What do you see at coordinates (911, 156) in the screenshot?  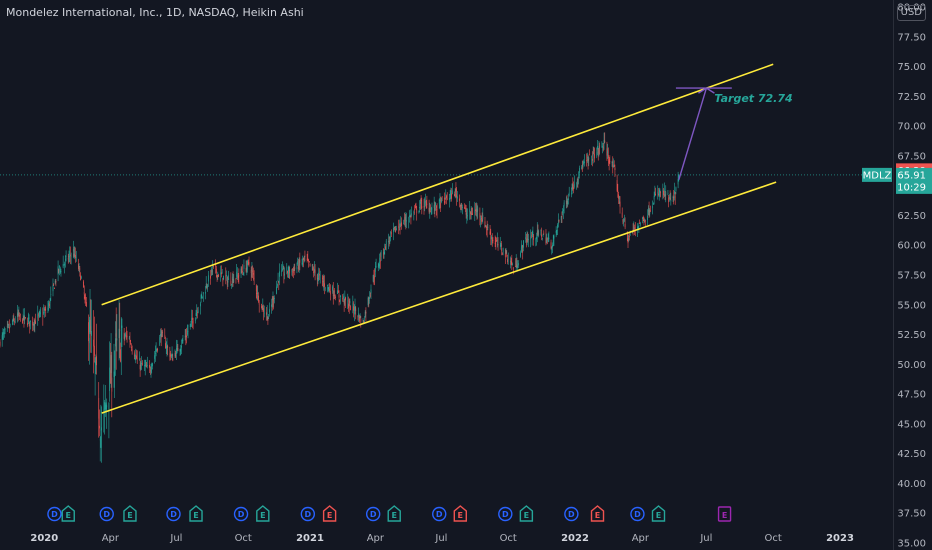 I see `price-tick-label: 67.50` at bounding box center [911, 156].